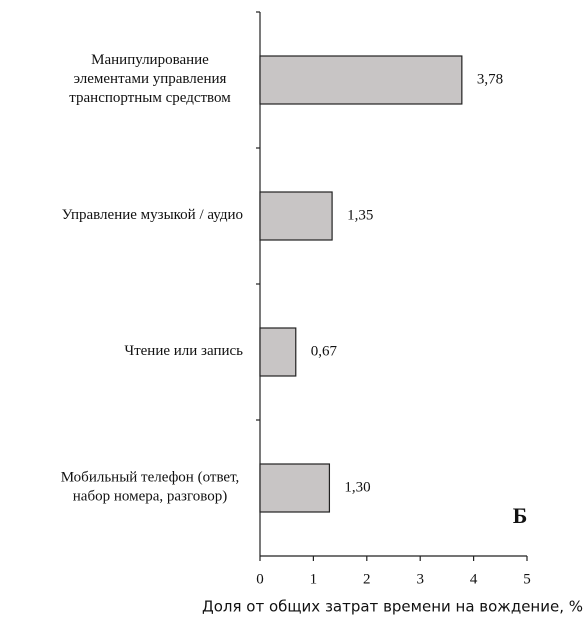  Describe the element at coordinates (490, 79) in the screenshot. I see `data-label: 3,78` at that location.